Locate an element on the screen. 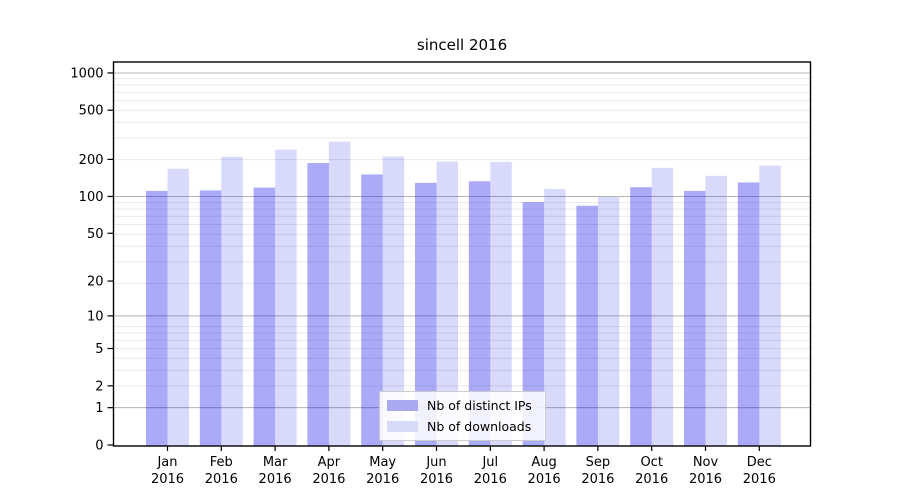 This screenshot has height=500, width=900. bar-aug-downloads is located at coordinates (555, 317).